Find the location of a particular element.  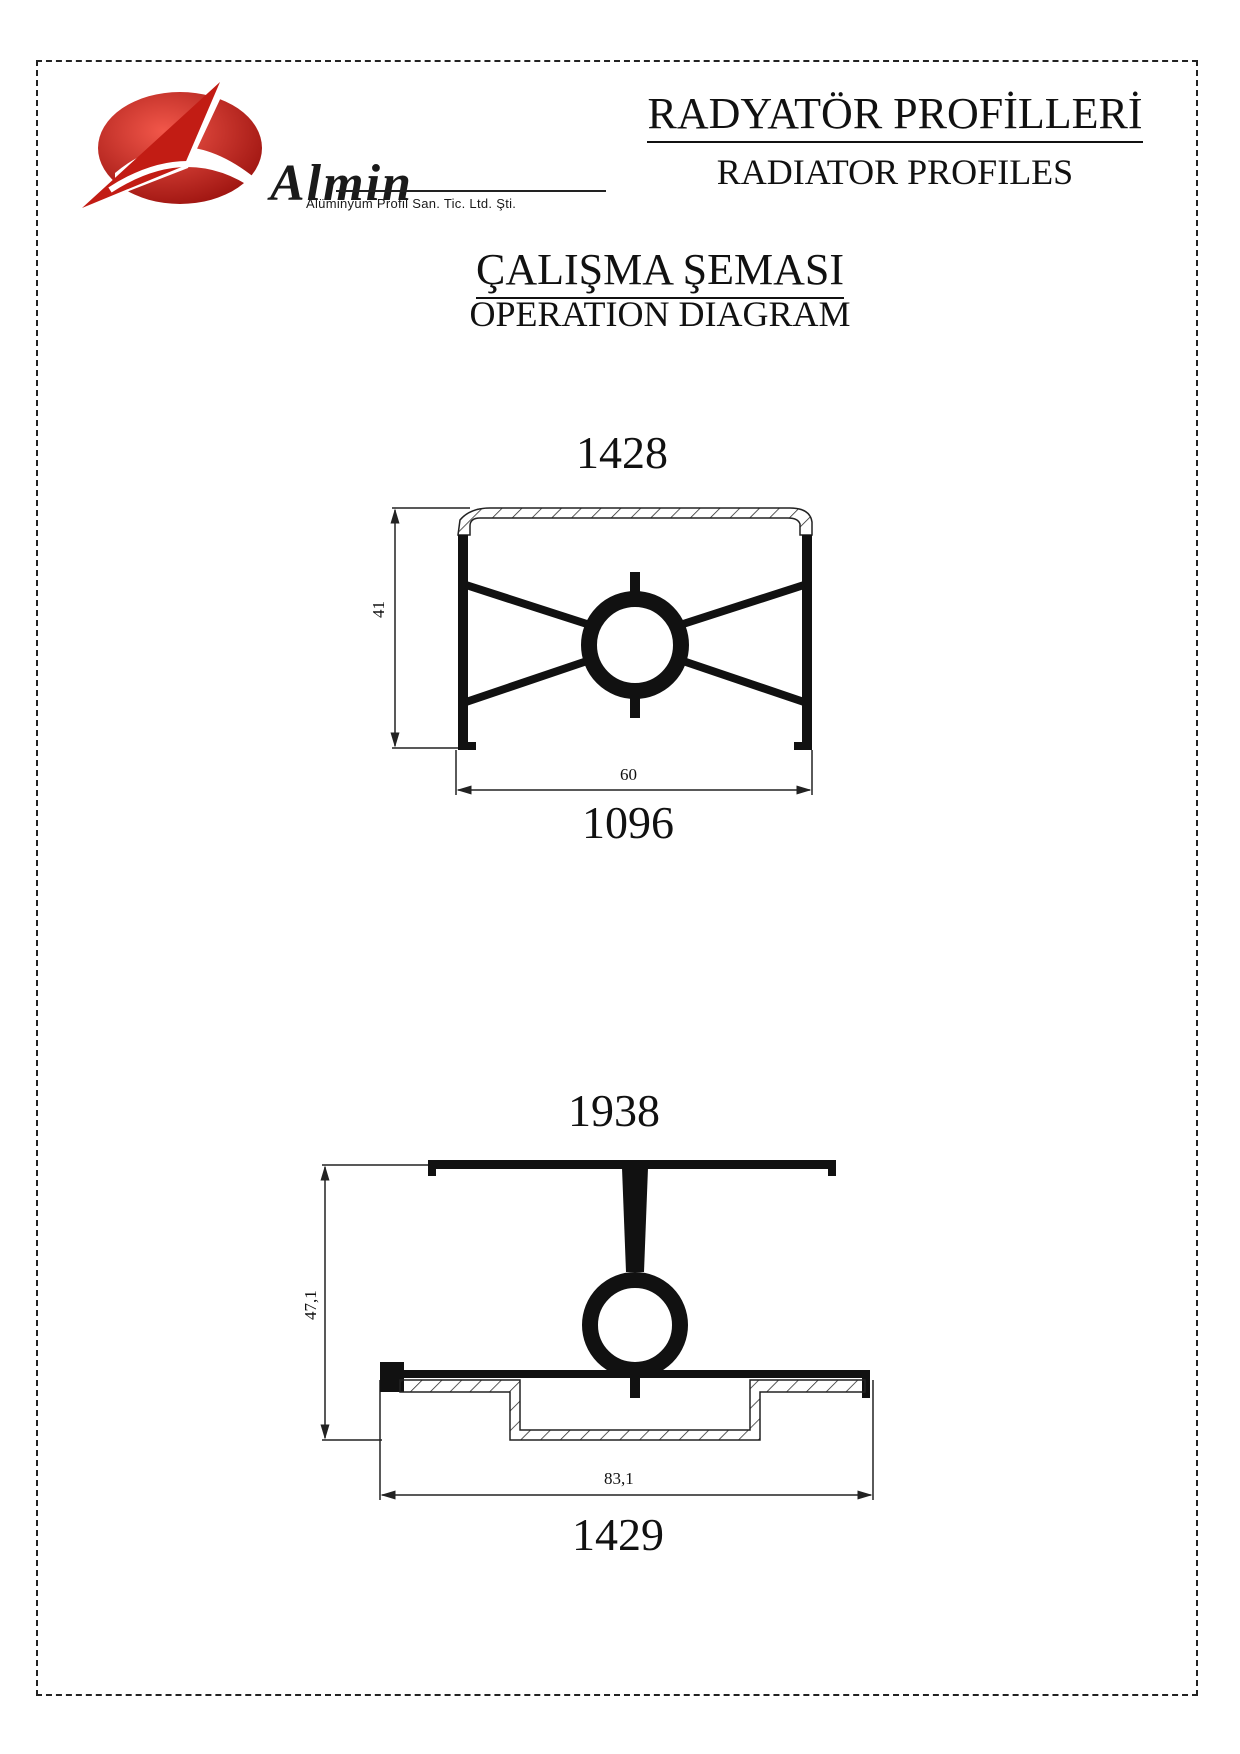

section-title-tr: ÇALIŞMA ŞEMASI is located at coordinates (660, 272).